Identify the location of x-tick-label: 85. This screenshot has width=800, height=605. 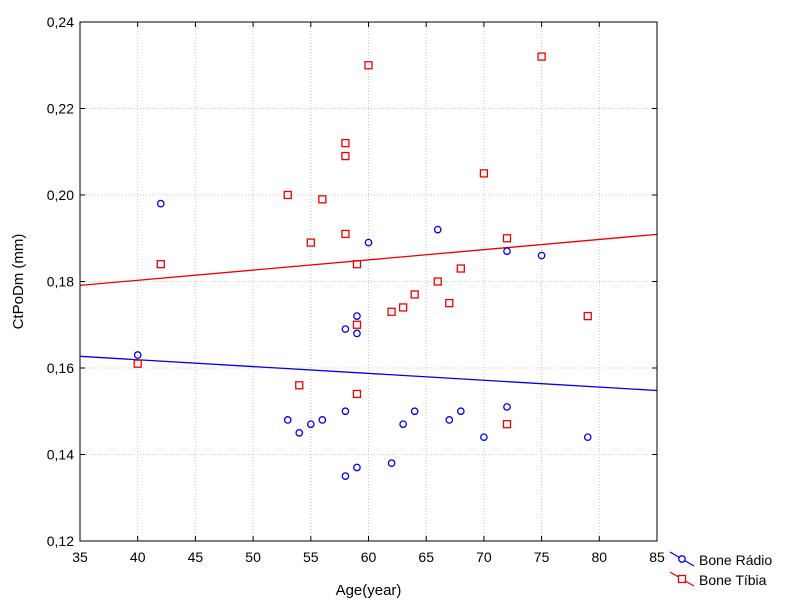
(657, 557).